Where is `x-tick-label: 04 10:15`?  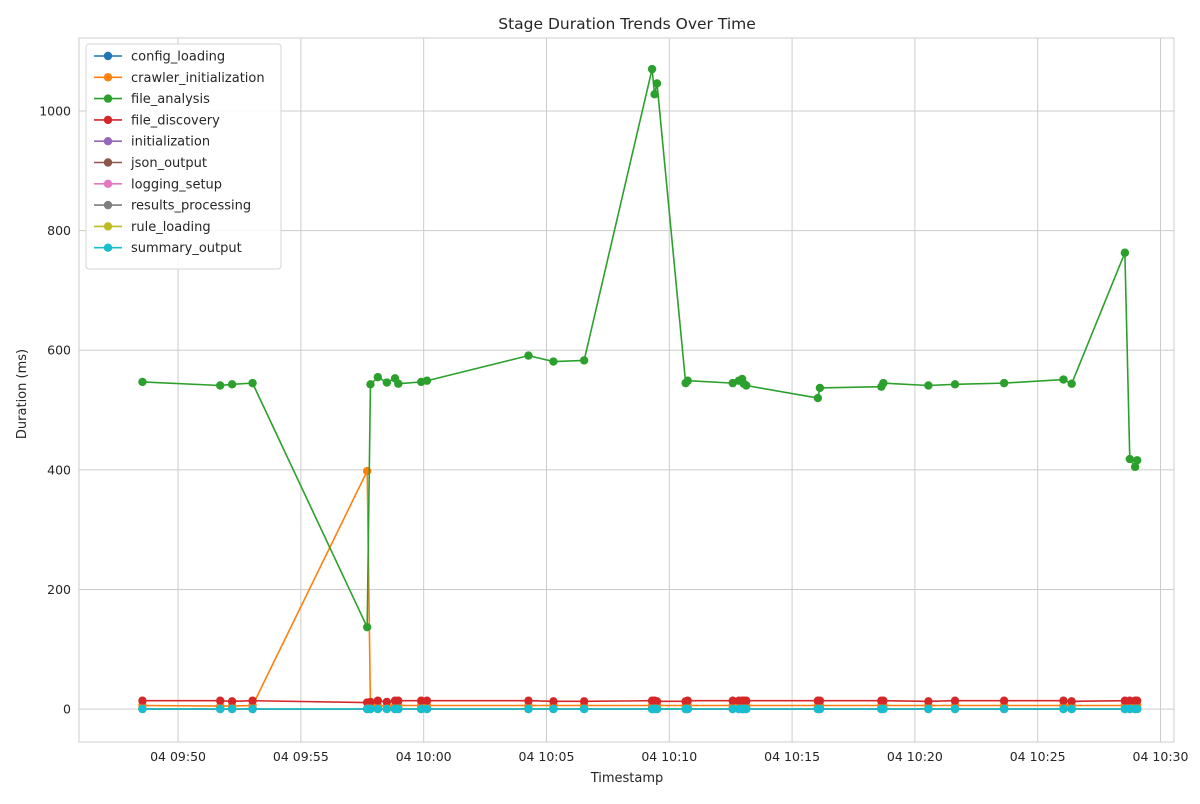
x-tick-label: 04 10:15 is located at coordinates (792, 756).